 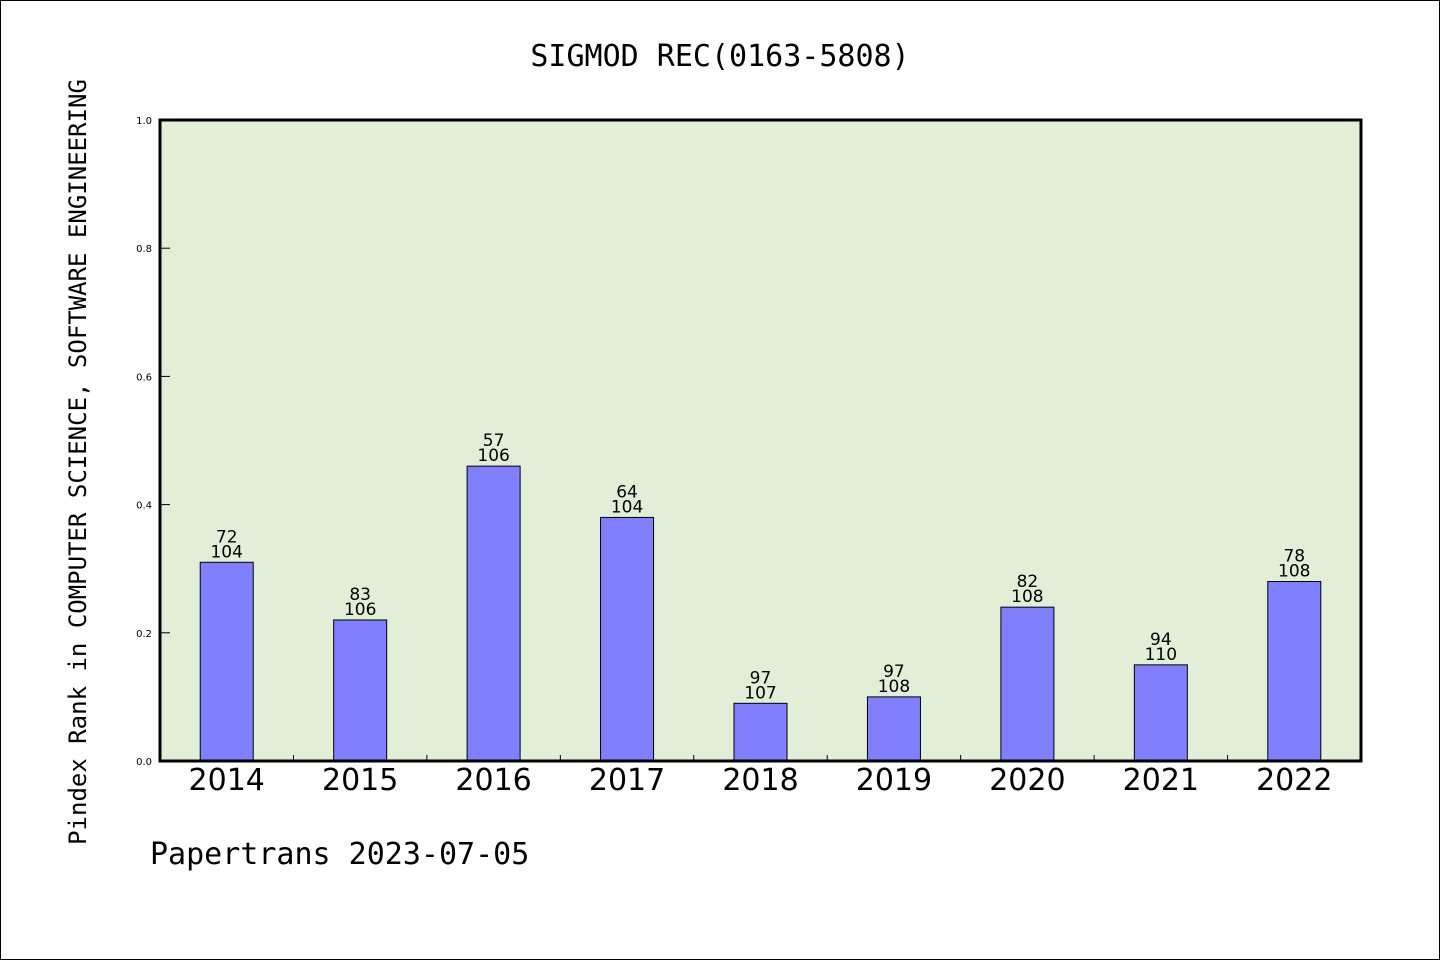 What do you see at coordinates (493, 613) in the screenshot?
I see `bar-2016` at bounding box center [493, 613].